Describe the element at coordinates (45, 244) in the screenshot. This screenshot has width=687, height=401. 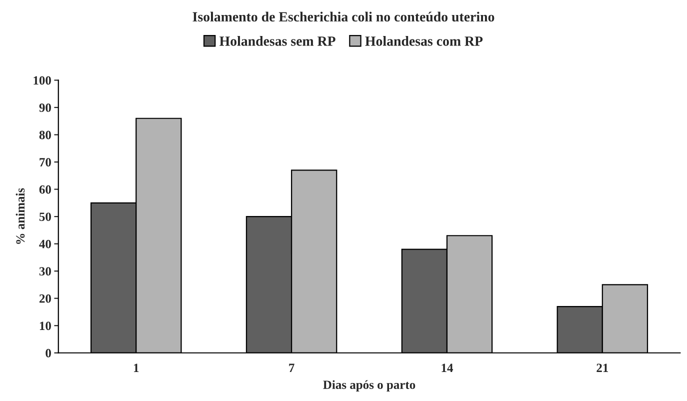
I see `y-tick-label: 40` at that location.